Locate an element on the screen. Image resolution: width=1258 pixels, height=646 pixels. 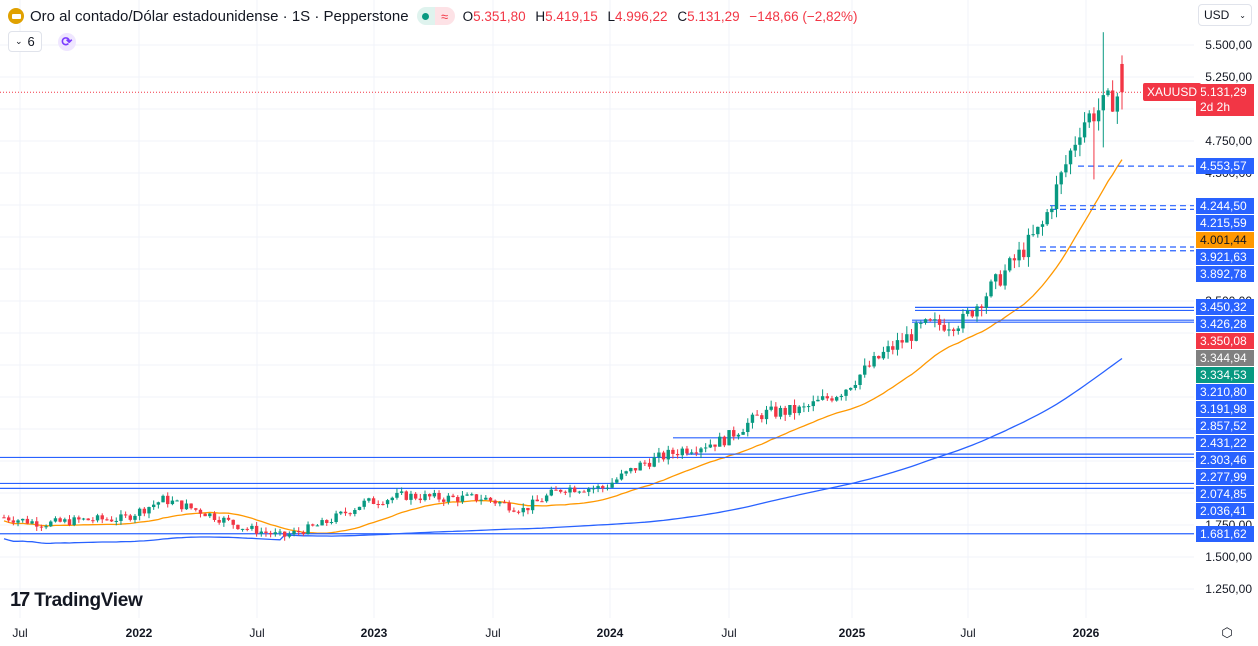
settings-gear-icon: ⬡ is located at coordinates (1227, 632).